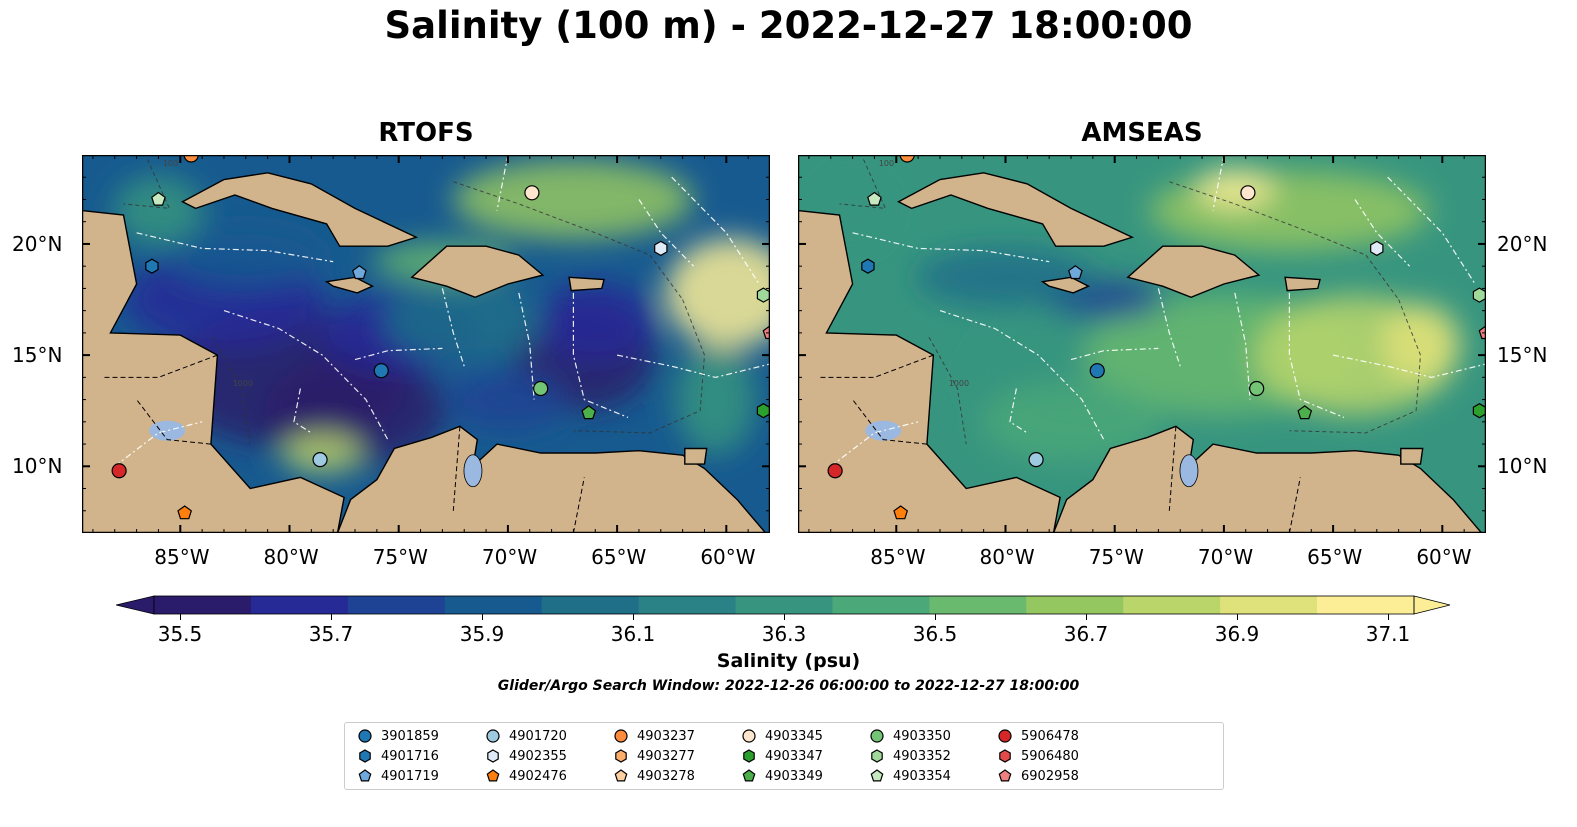  What do you see at coordinates (666, 736) in the screenshot?
I see `legend-label: 4903237` at bounding box center [666, 736].